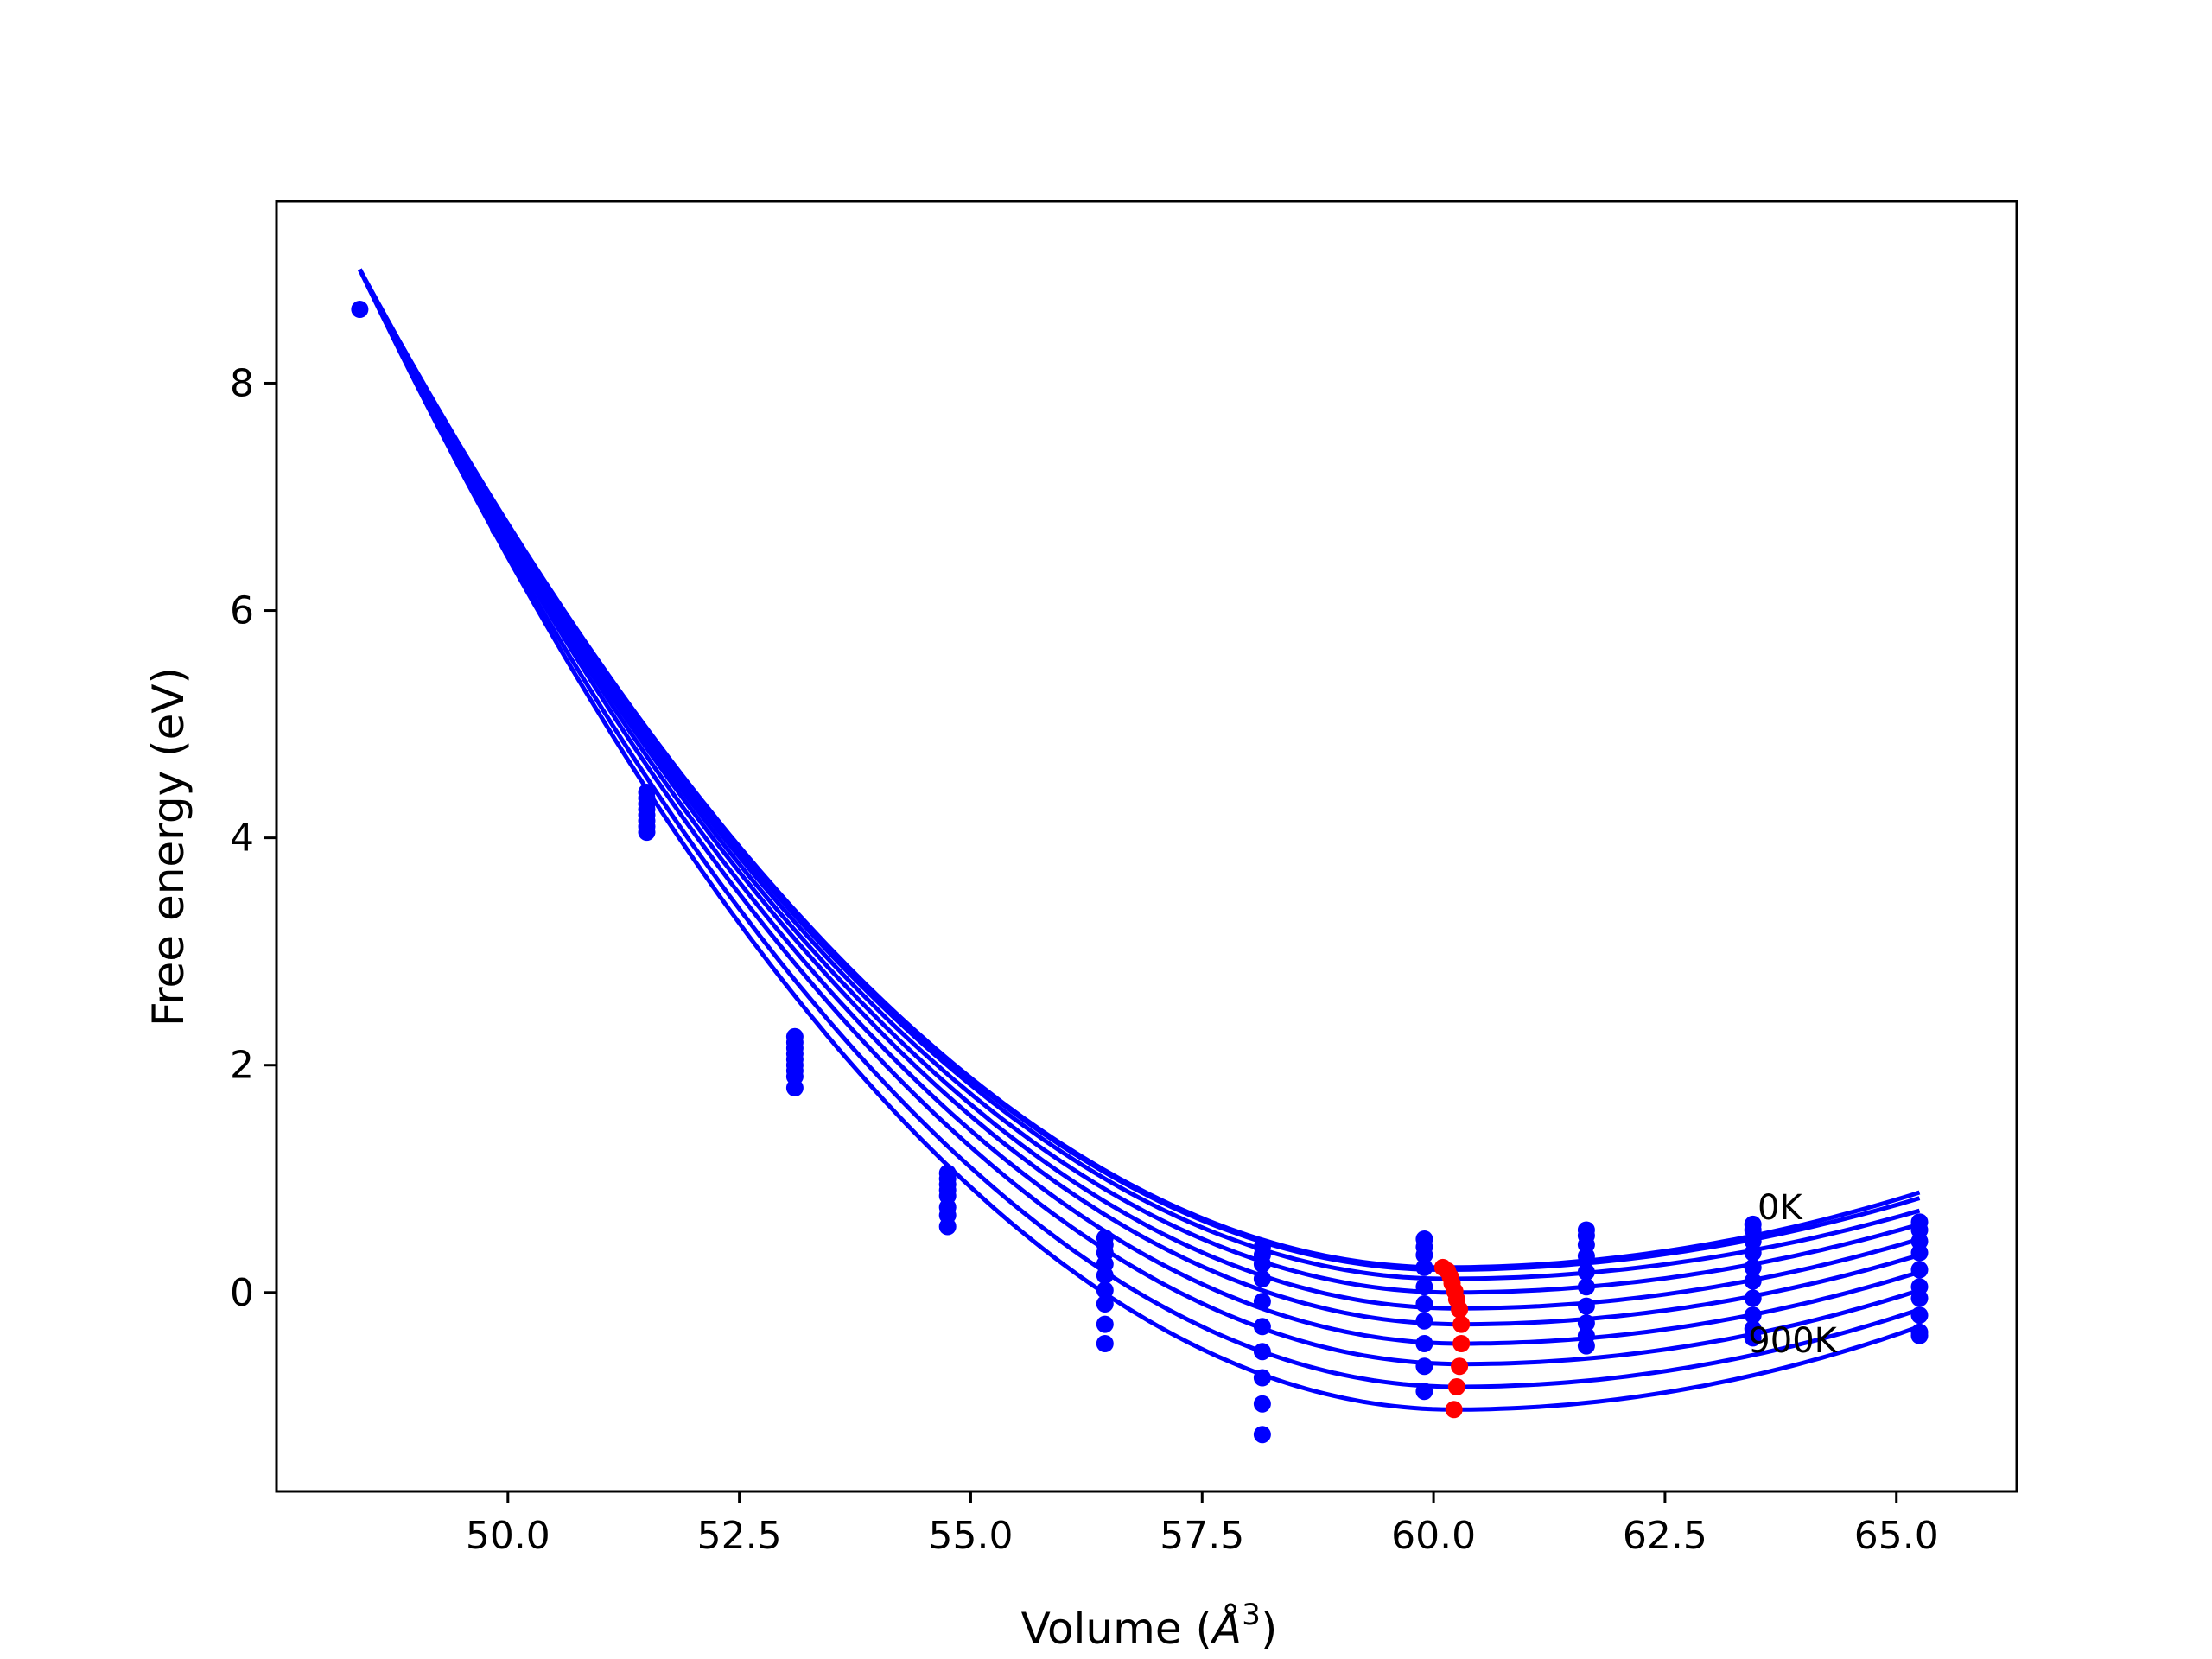 The height and width of the screenshot is (1659, 2212). Describe the element at coordinates (970, 1536) in the screenshot. I see `x-tick-label: 55.0` at that location.